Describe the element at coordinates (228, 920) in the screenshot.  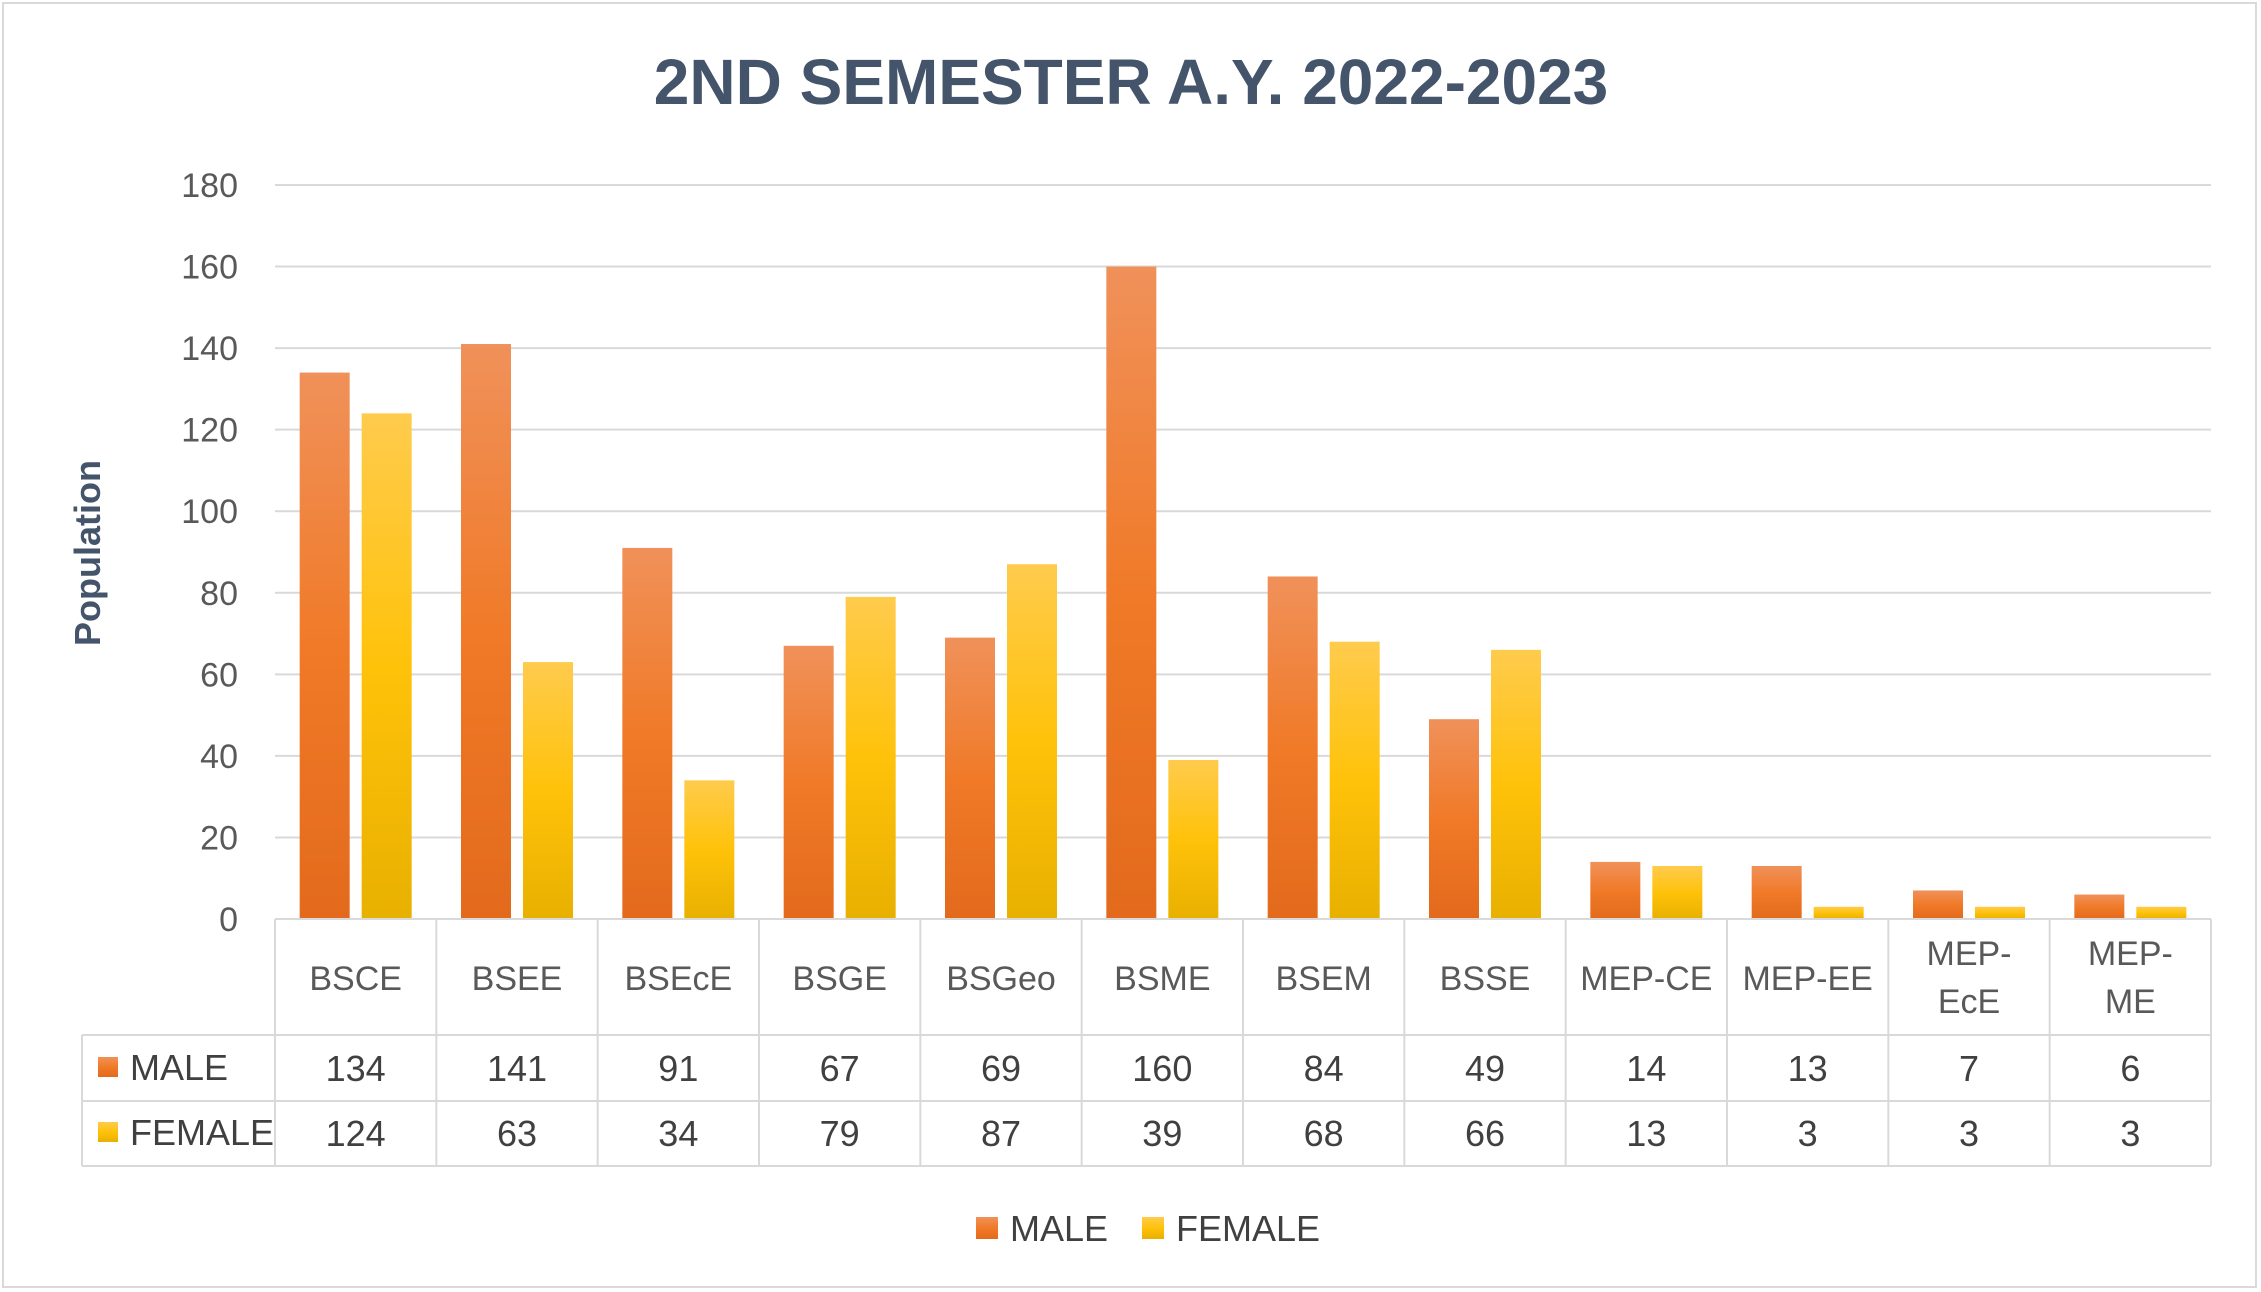
I see `y-tick-label: 0` at that location.